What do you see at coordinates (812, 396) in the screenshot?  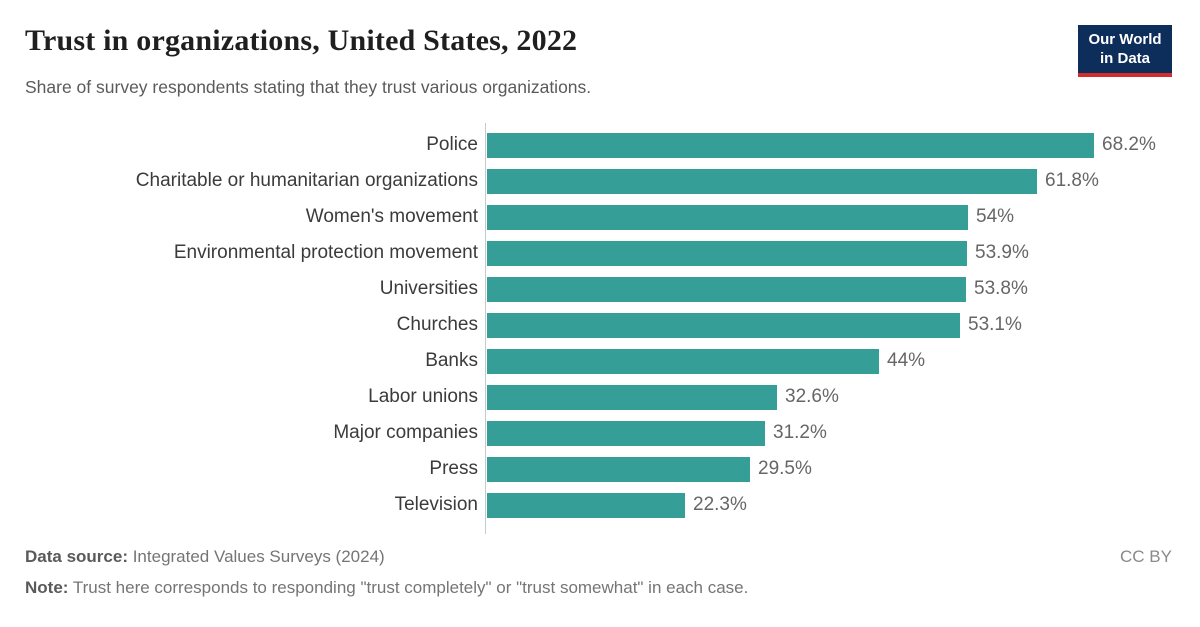 I see `bar-value: 32.6%` at bounding box center [812, 396].